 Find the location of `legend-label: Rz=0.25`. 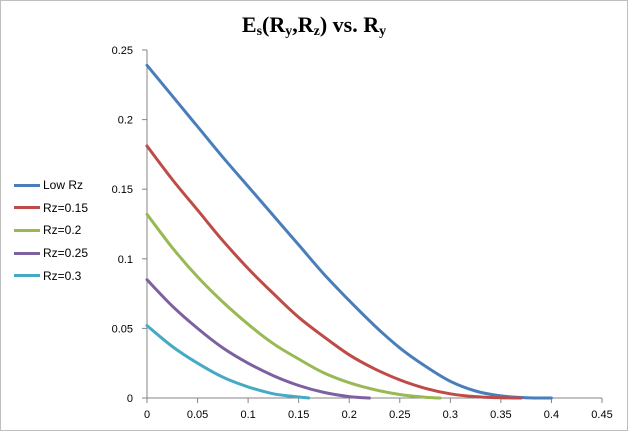

legend-label: Rz=0.25 is located at coordinates (66, 253).